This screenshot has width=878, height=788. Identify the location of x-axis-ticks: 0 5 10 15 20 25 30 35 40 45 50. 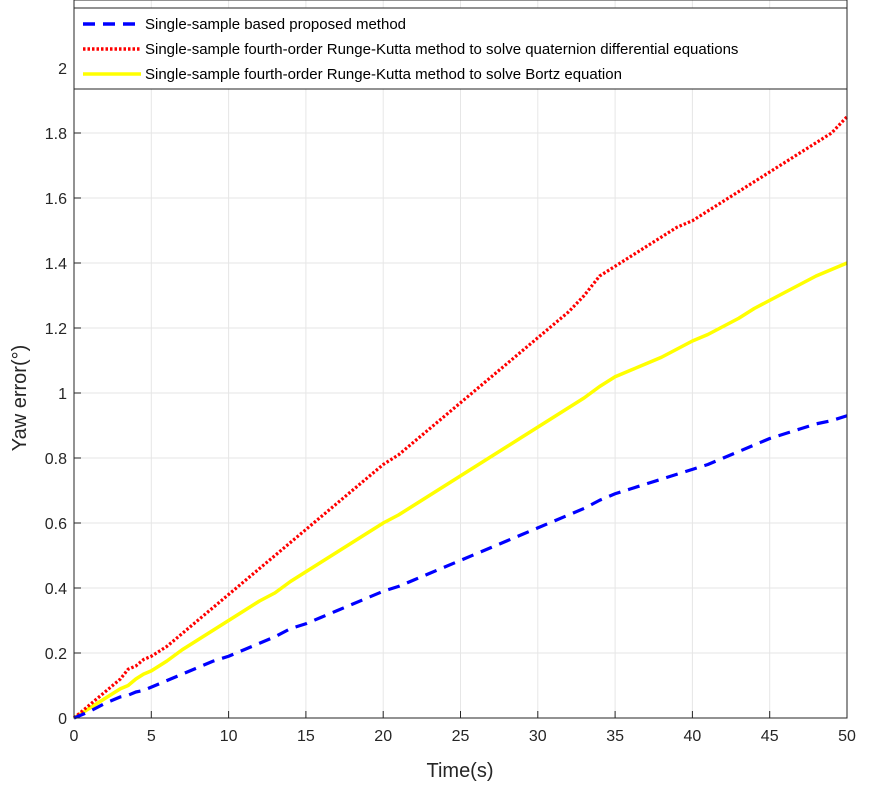
(463, 728).